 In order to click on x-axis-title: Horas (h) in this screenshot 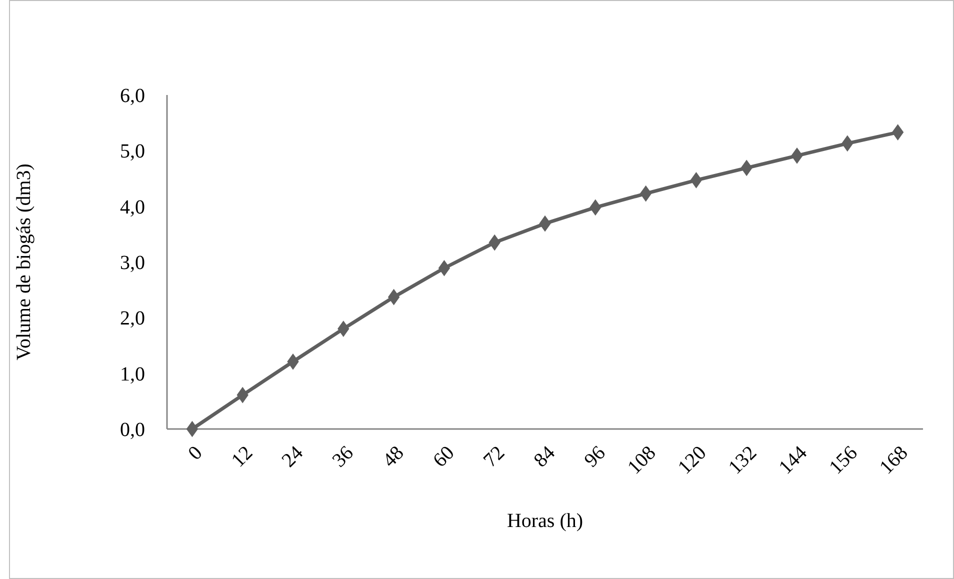, I will do `click(545, 521)`.